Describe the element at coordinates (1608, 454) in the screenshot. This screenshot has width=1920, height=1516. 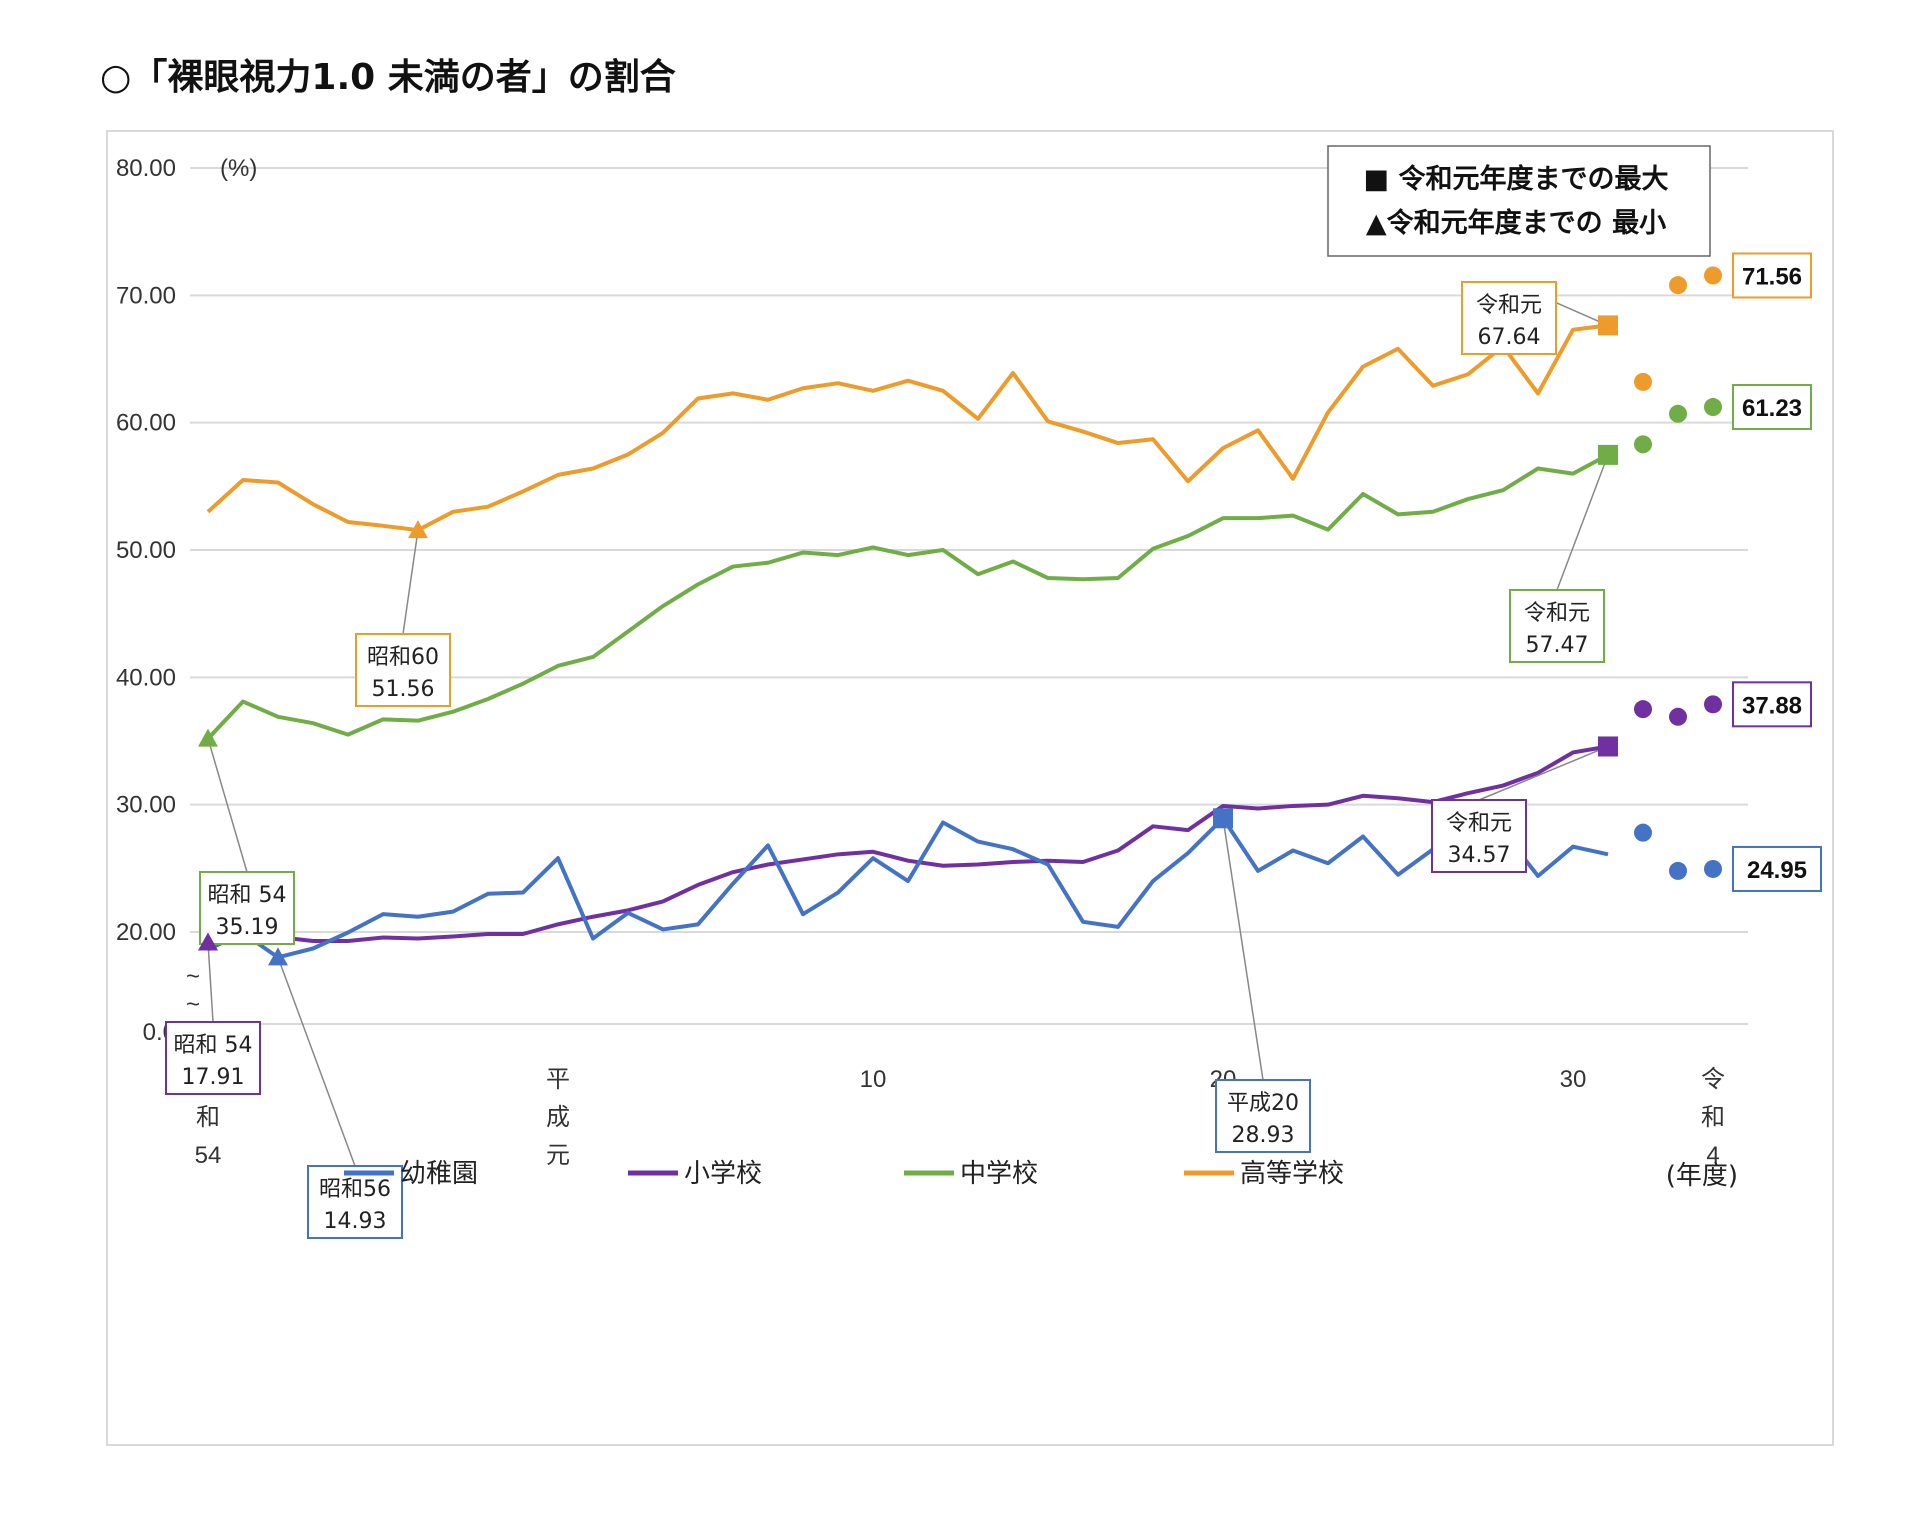
I see `max-marker-junior_high` at that location.